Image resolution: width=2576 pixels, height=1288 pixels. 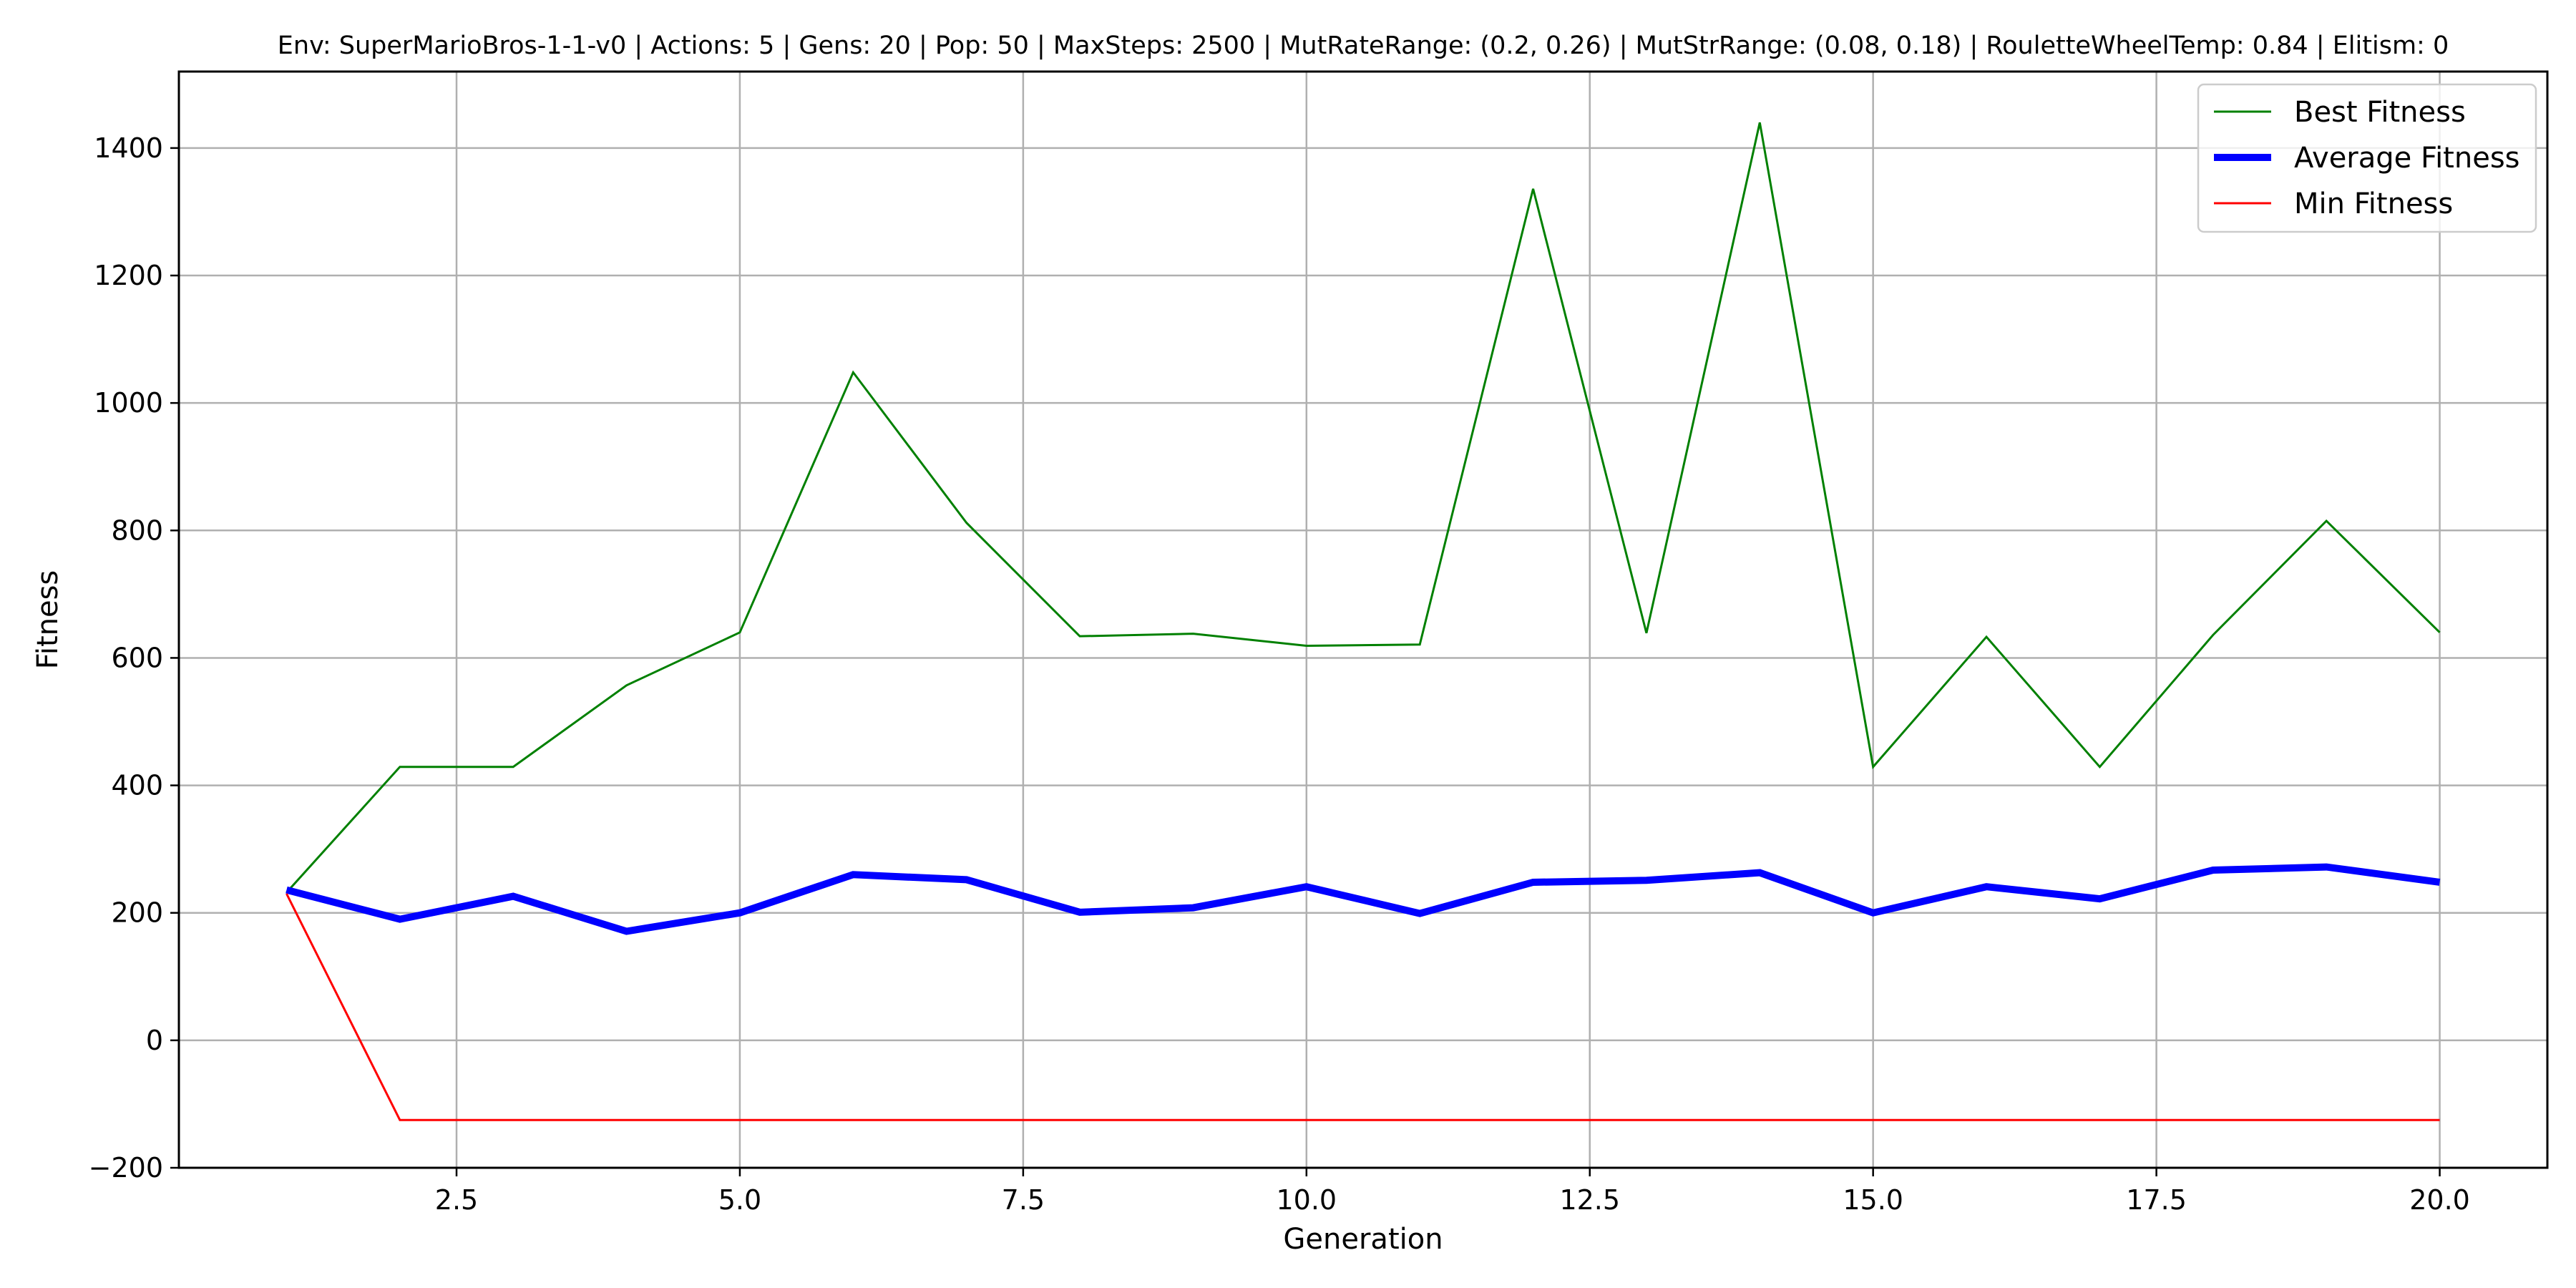 I want to click on x-tick-label: 7.5, so click(x=1023, y=1200).